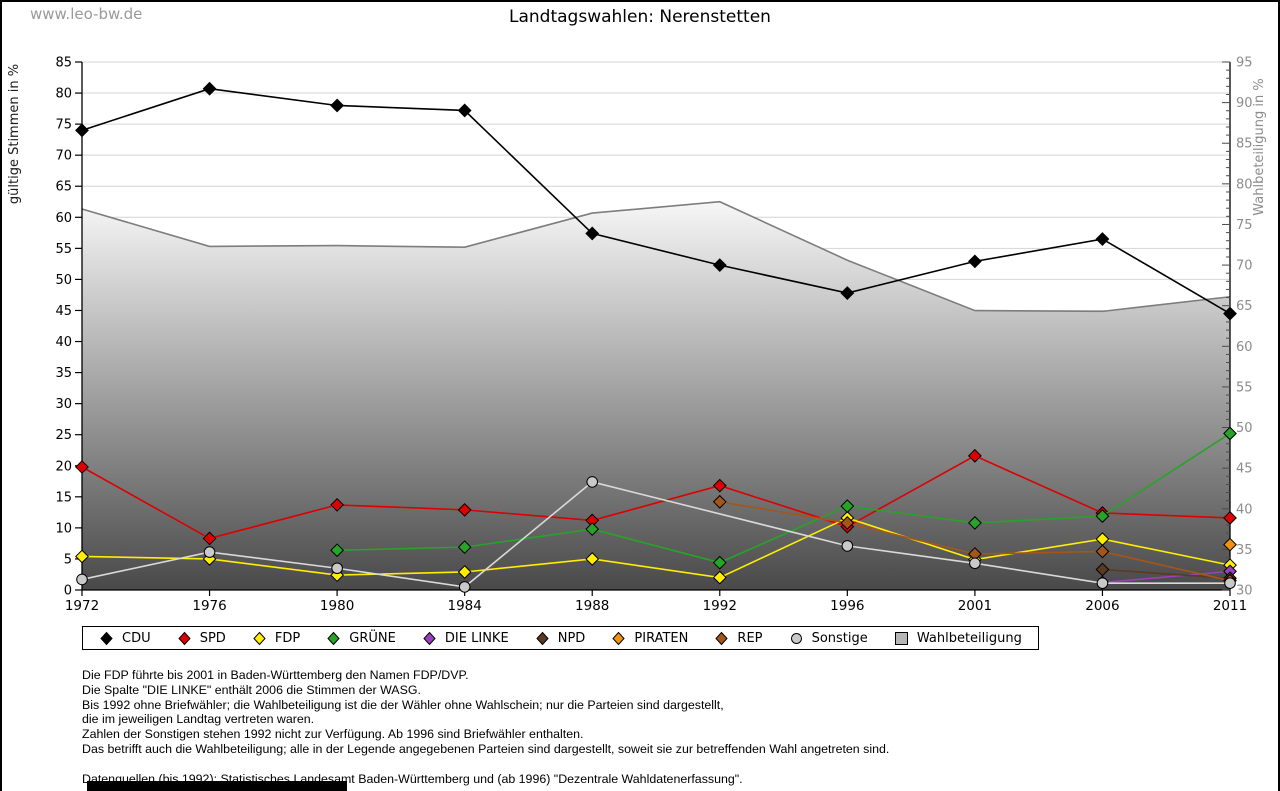 Image resolution: width=1280 pixels, height=791 pixels. I want to click on left-axis-ticks: 0 5 10 15 20 25 30 35 40 45 50 55 60 65 70 75 80 85, so click(68, 327).